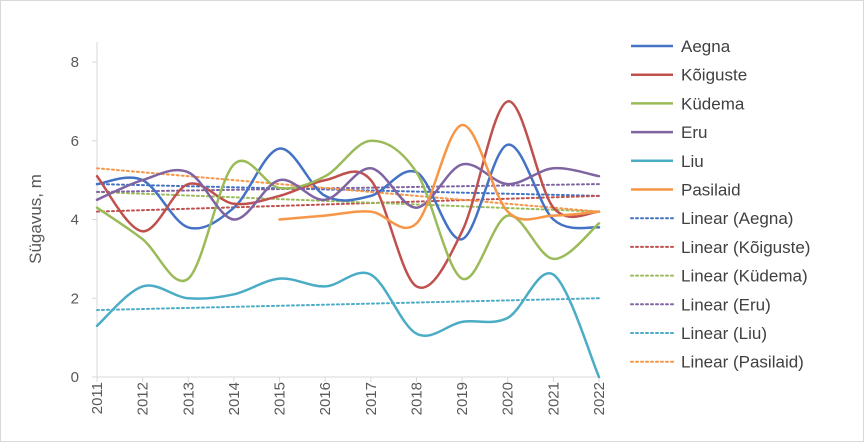  I want to click on trendline-linear-k-dema, so click(348, 201).